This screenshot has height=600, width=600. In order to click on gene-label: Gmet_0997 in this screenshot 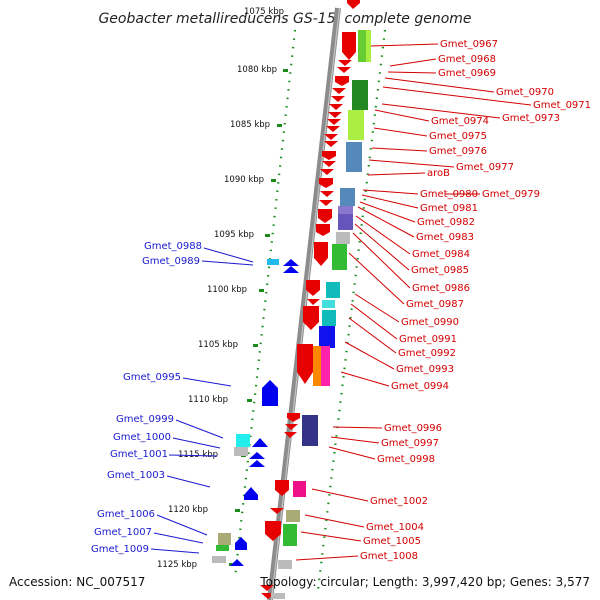, I will do `click(410, 443)`.